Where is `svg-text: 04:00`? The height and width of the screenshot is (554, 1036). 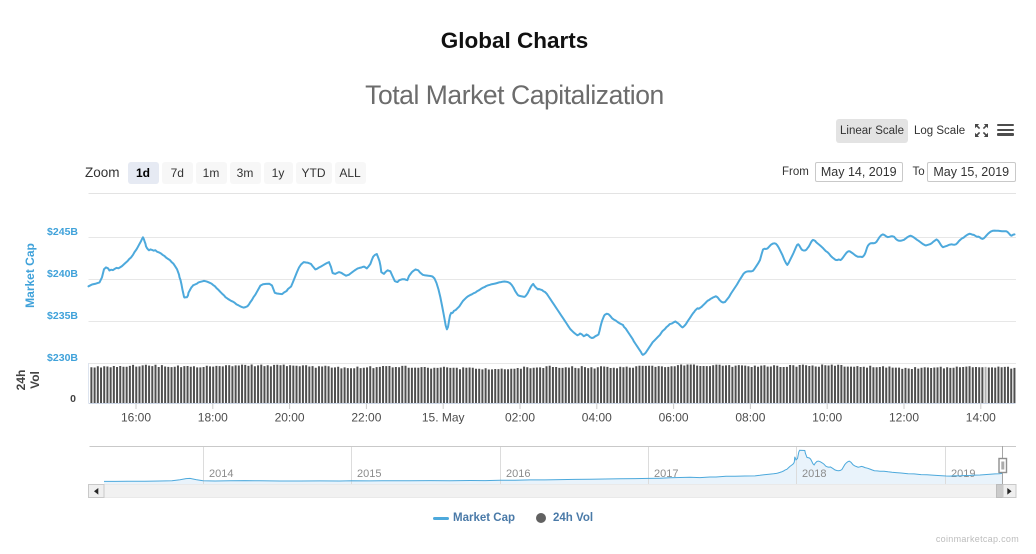
svg-text: 04:00 is located at coordinates (597, 418).